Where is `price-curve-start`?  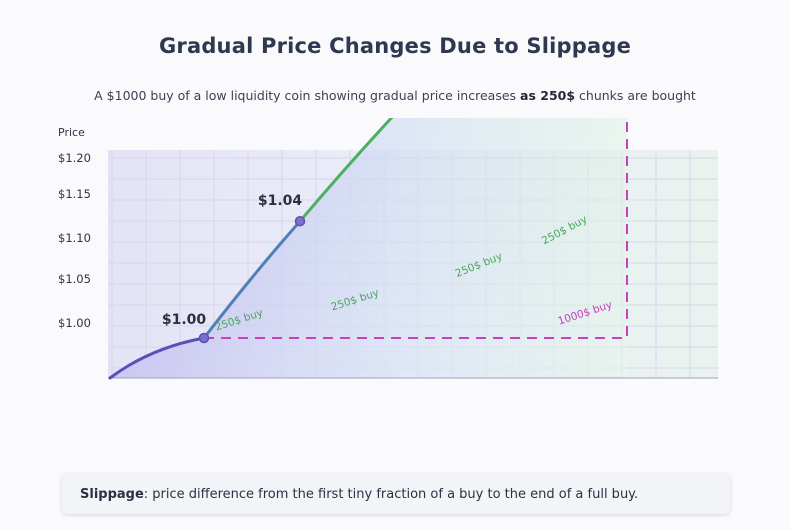 price-curve-start is located at coordinates (157, 358).